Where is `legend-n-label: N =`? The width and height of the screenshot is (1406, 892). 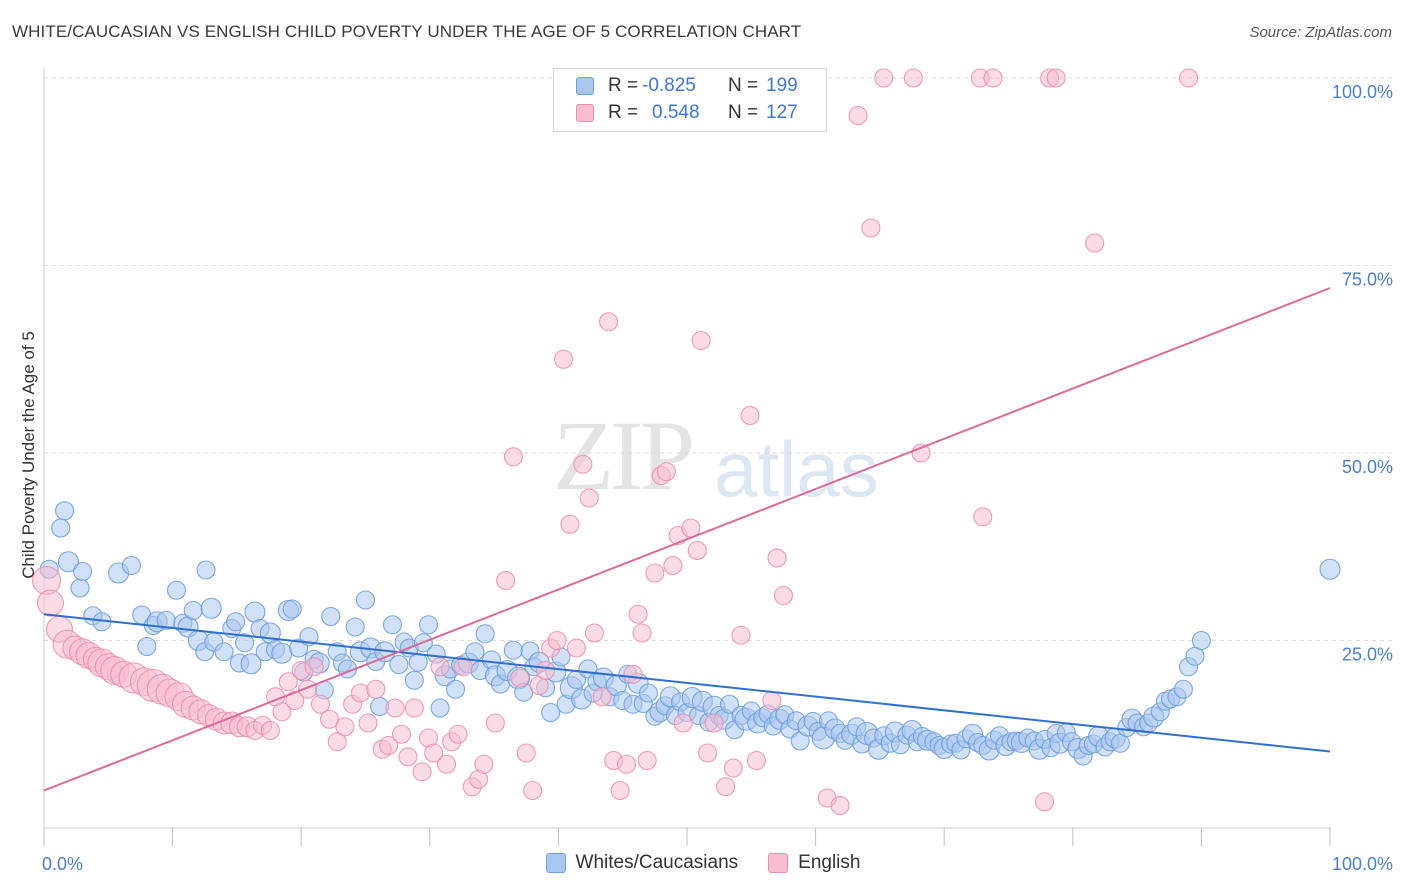
legend-n-label: N = is located at coordinates (743, 112).